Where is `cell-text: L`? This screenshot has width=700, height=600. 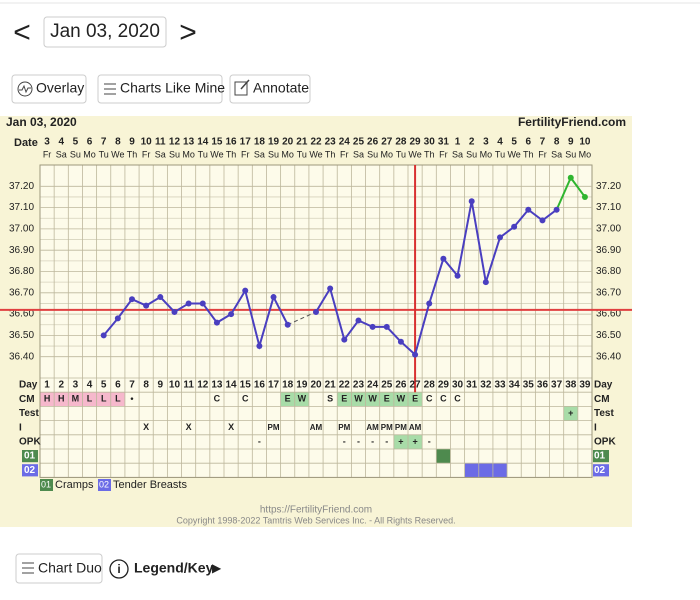
cell-text: L is located at coordinates (118, 399).